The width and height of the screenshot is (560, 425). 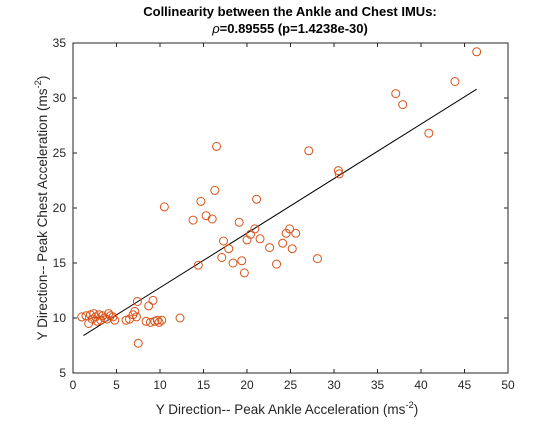 I want to click on x-axis-tick-labels: 0 5 10 15 20 25 30 35 40 45 50, so click(x=292, y=385).